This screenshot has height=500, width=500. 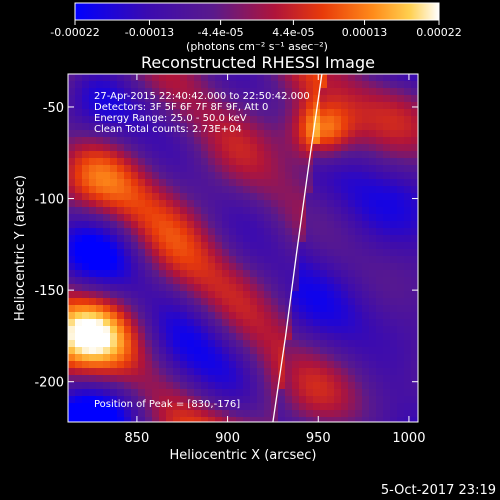 I want to click on y-axis-title: Heliocentric Y (arcsec), so click(x=20, y=248).